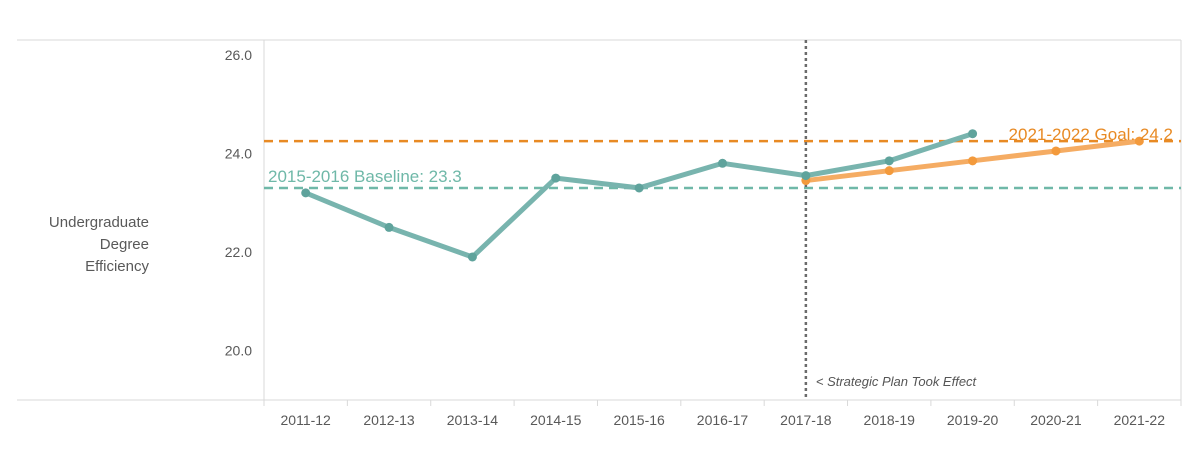 This screenshot has width=1199, height=449. I want to click on x-tick-label: 2013-14, so click(473, 420).